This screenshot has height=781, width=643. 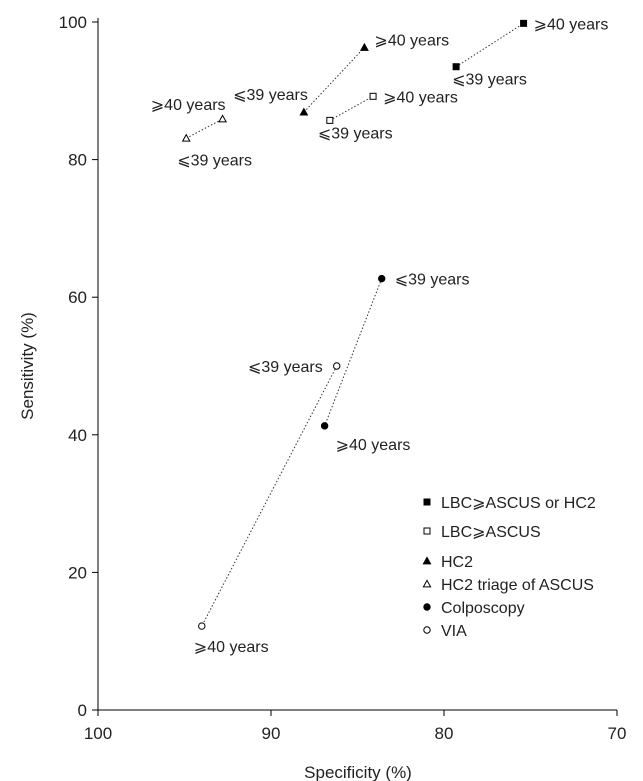 What do you see at coordinates (358, 772) in the screenshot?
I see `x-axis-title: Specificity (%)` at bounding box center [358, 772].